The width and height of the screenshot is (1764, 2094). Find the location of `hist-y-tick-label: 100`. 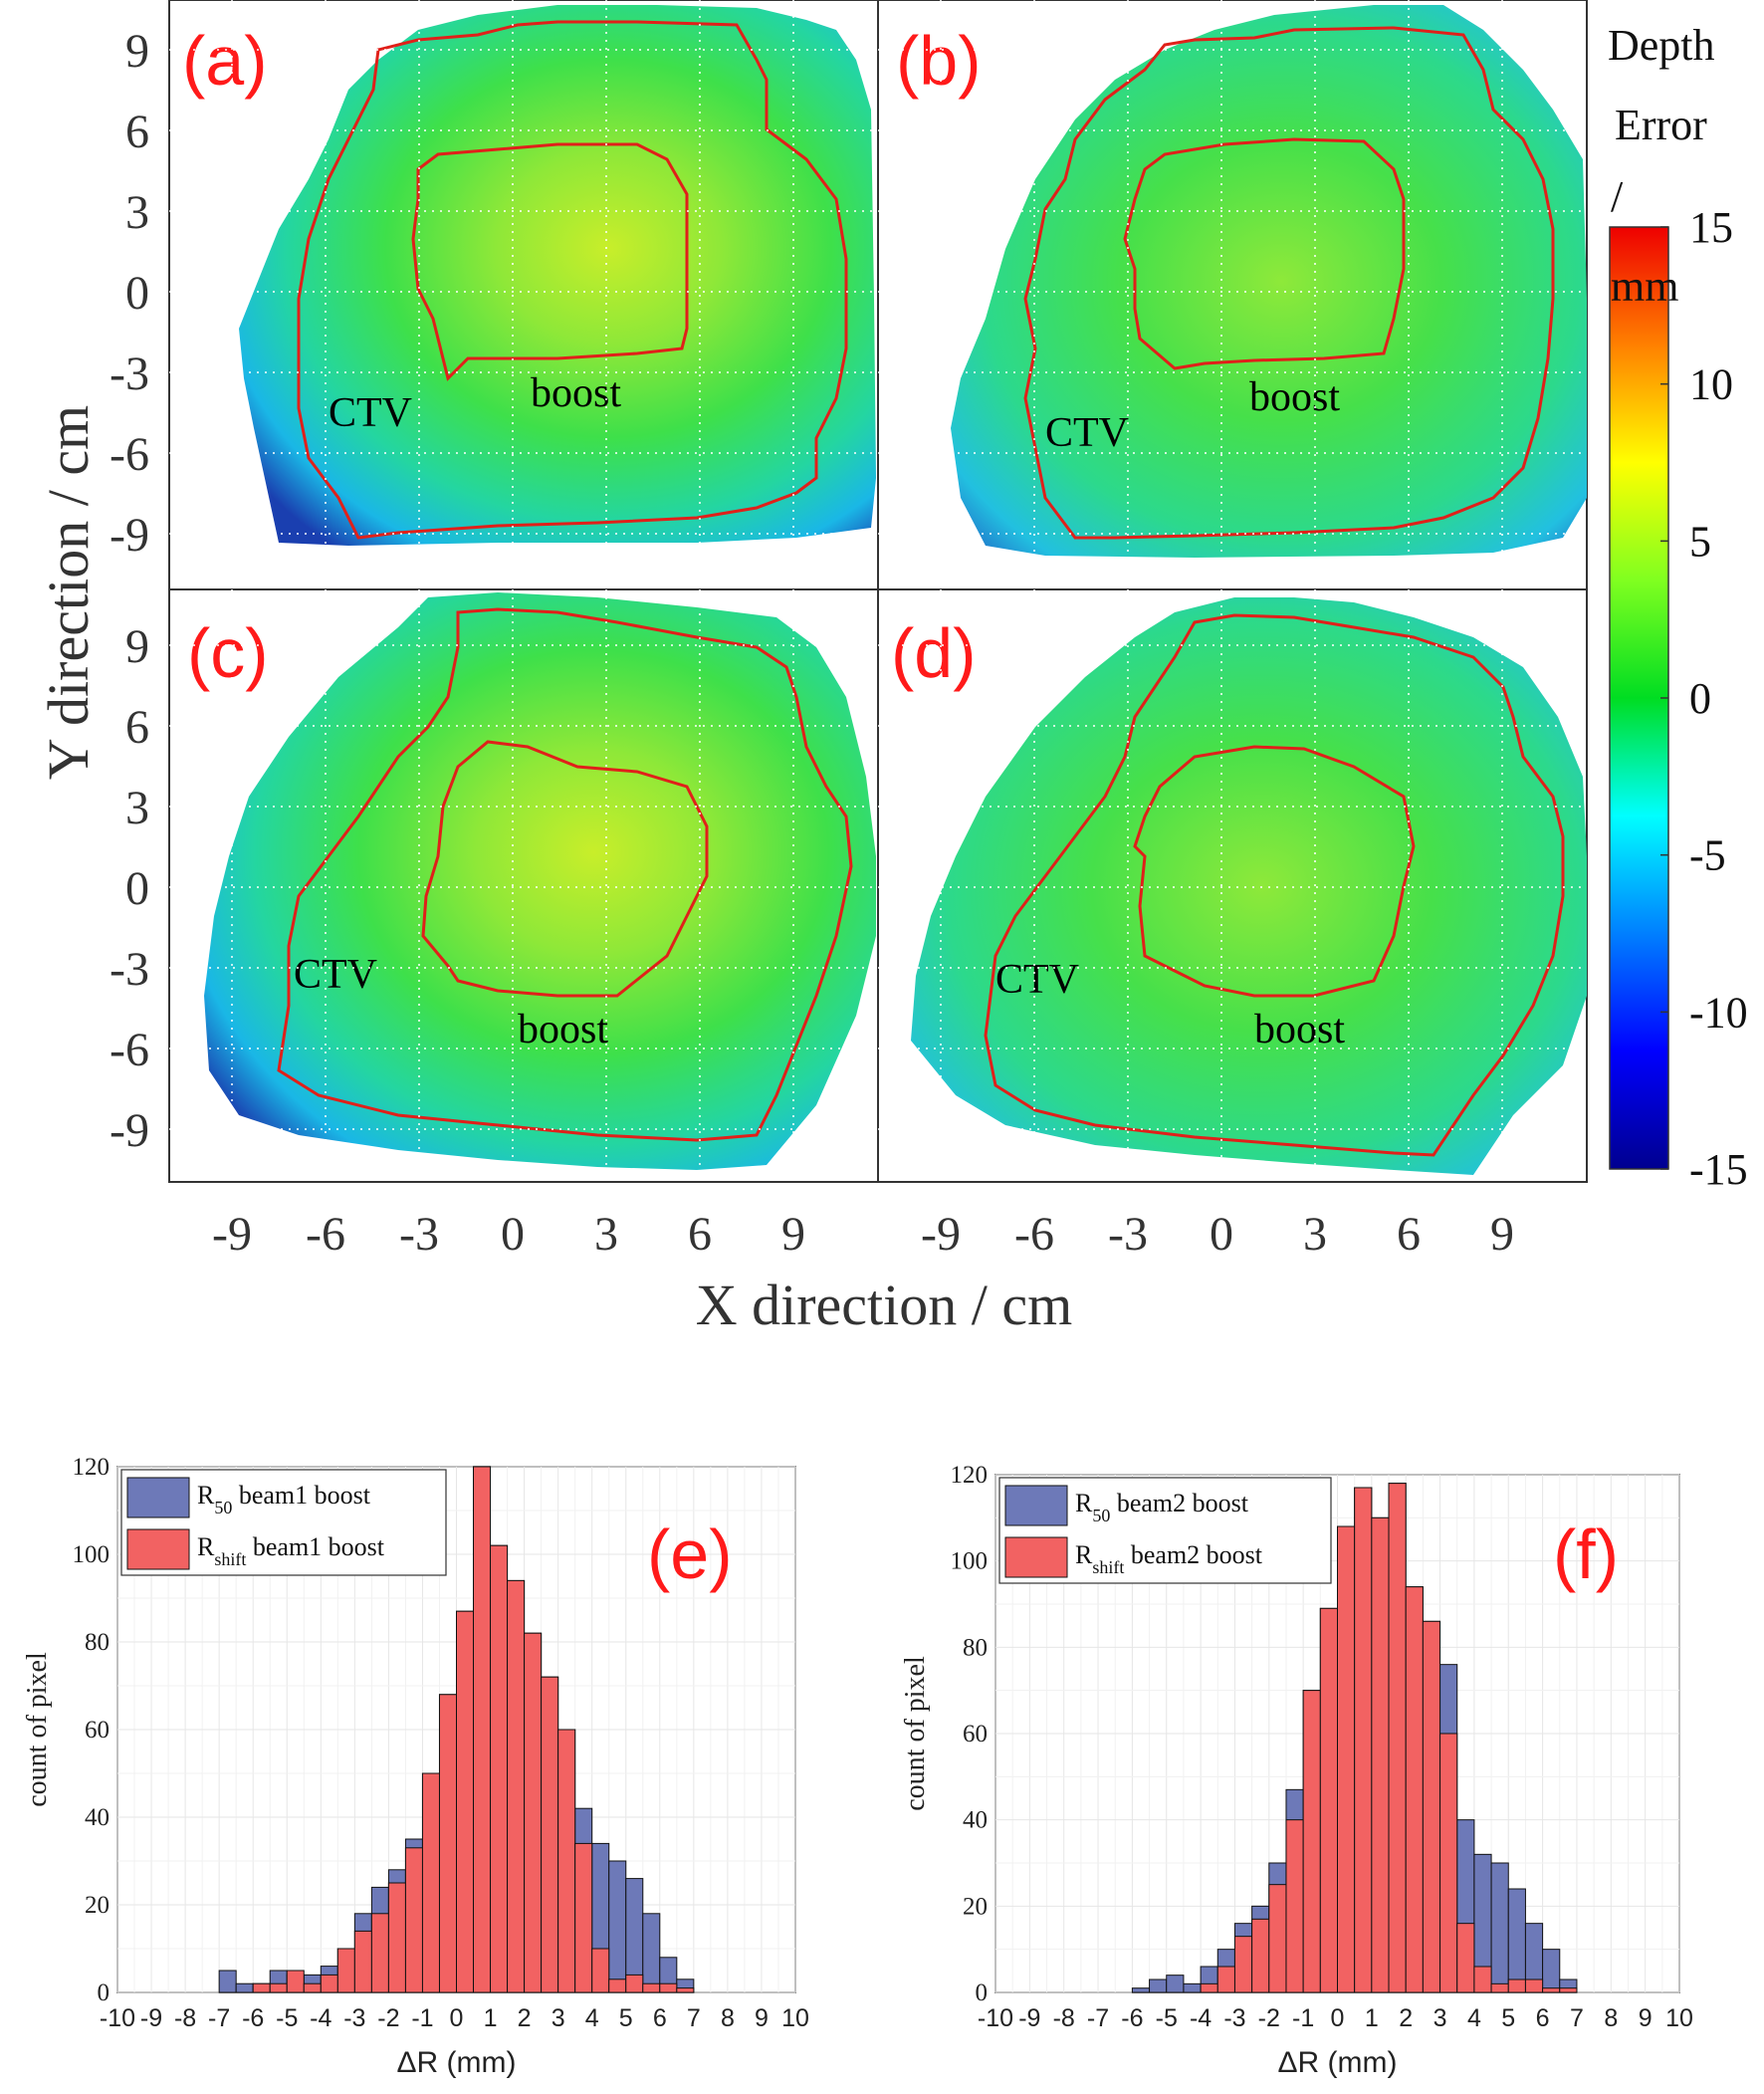

hist-y-tick-label: 100 is located at coordinates (91, 1554).